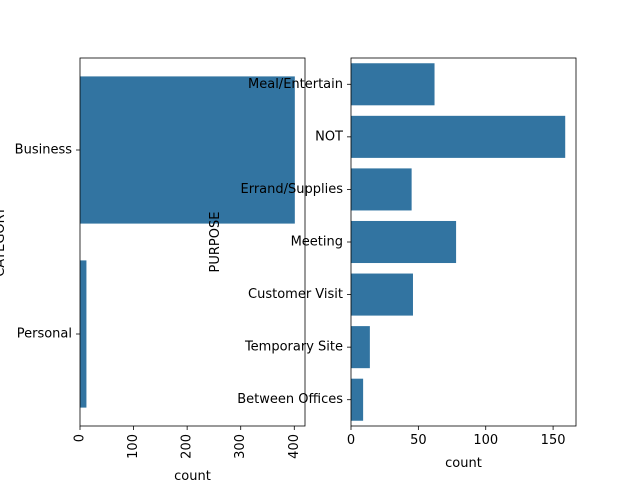 The image size is (640, 480). Describe the element at coordinates (382, 294) in the screenshot. I see `bar-customer-visit` at that location.